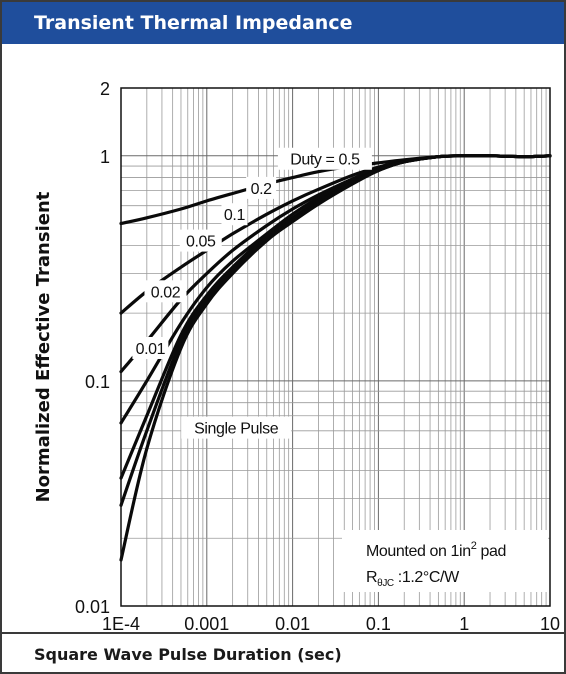 The height and width of the screenshot is (674, 566). What do you see at coordinates (43, 346) in the screenshot?
I see `y-axis-label: Normalized Effective Transient` at bounding box center [43, 346].